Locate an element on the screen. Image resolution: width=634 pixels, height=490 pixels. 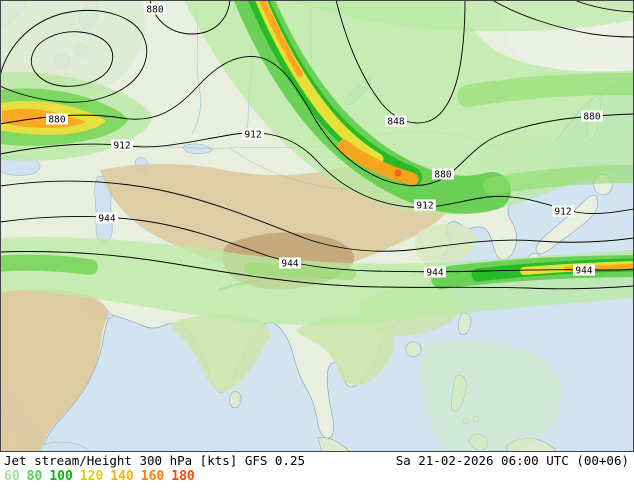
taiwan-island is located at coordinates (465, 324).